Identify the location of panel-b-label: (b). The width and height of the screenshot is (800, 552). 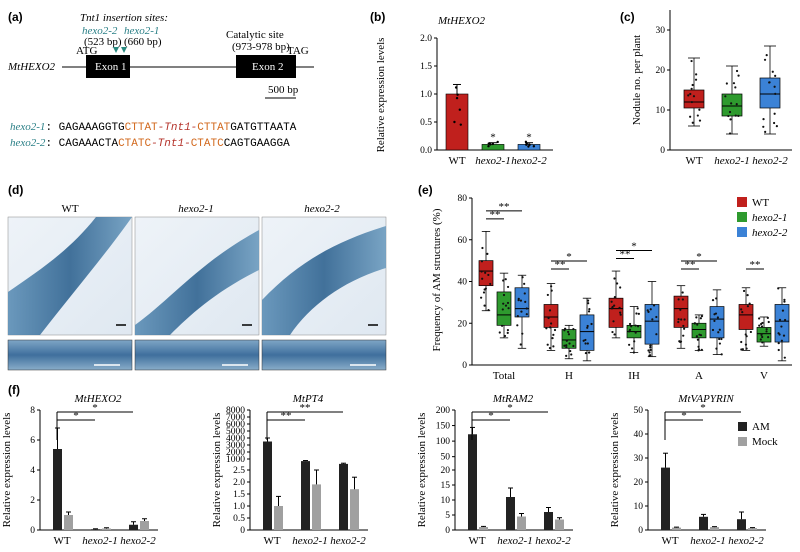
(377, 17).